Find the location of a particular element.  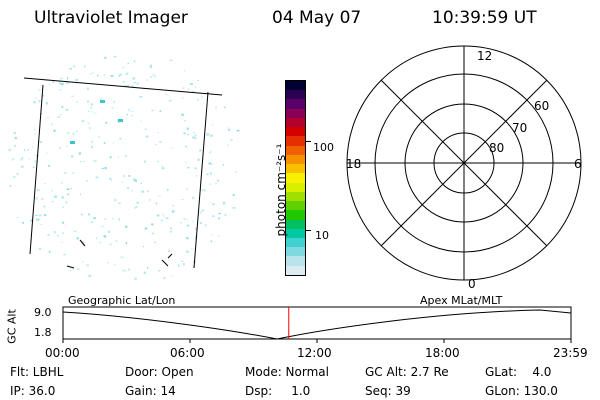

image-tick-mark is located at coordinates (70, 267).